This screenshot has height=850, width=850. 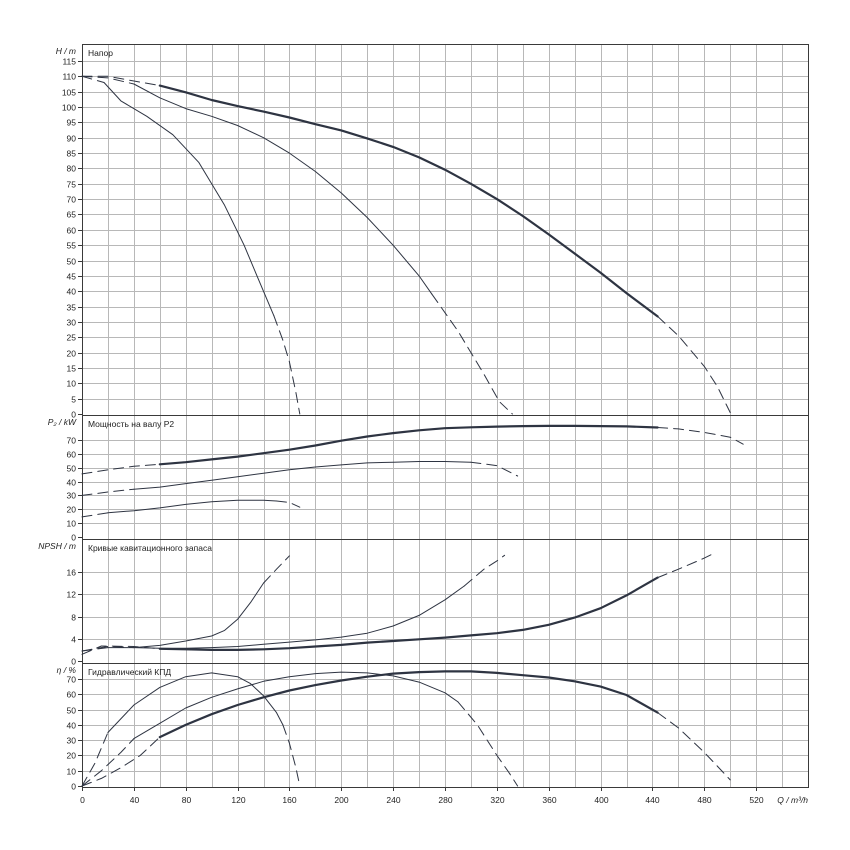 I want to click on y-axis-label-efficiency: η / %, so click(x=67, y=670).